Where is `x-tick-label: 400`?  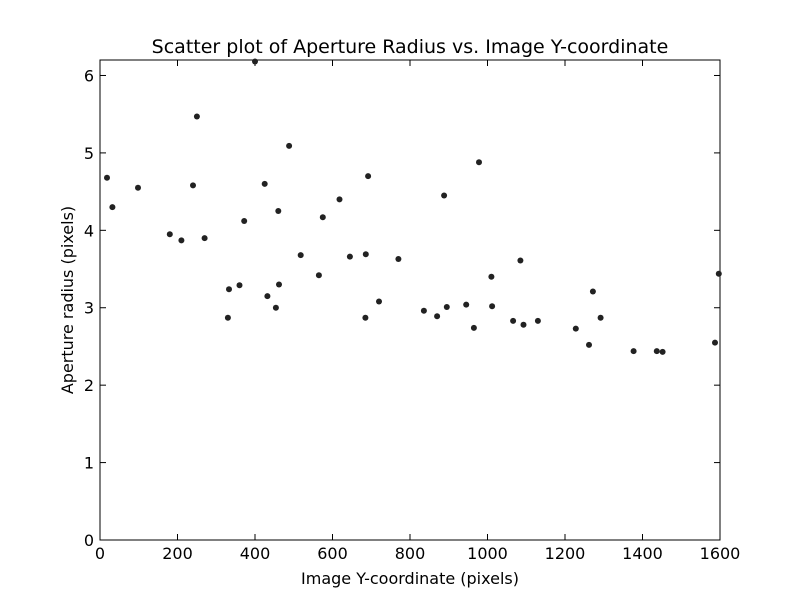
x-tick-label: 400 is located at coordinates (255, 553).